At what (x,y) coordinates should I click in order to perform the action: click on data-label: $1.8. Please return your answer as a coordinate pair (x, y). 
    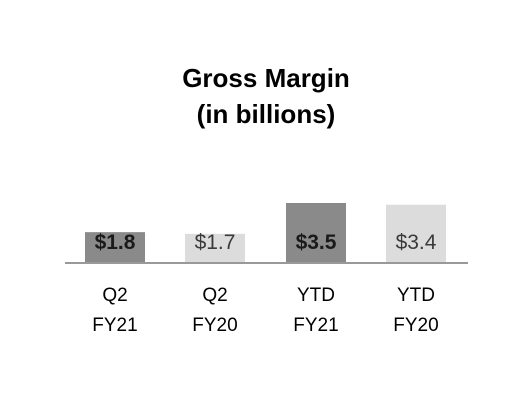
    Looking at the image, I should click on (115, 242).